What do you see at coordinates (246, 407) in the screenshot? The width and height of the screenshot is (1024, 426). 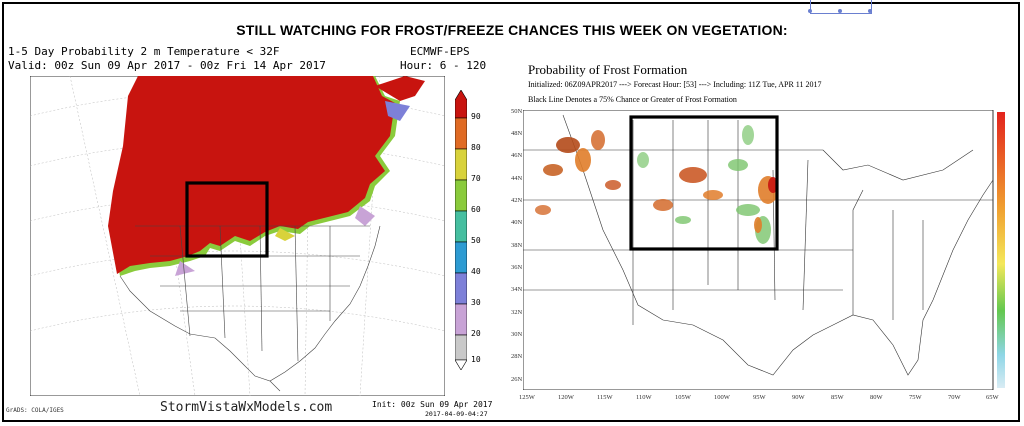 I see `footer-brand: StormVistaWxModels.com` at bounding box center [246, 407].